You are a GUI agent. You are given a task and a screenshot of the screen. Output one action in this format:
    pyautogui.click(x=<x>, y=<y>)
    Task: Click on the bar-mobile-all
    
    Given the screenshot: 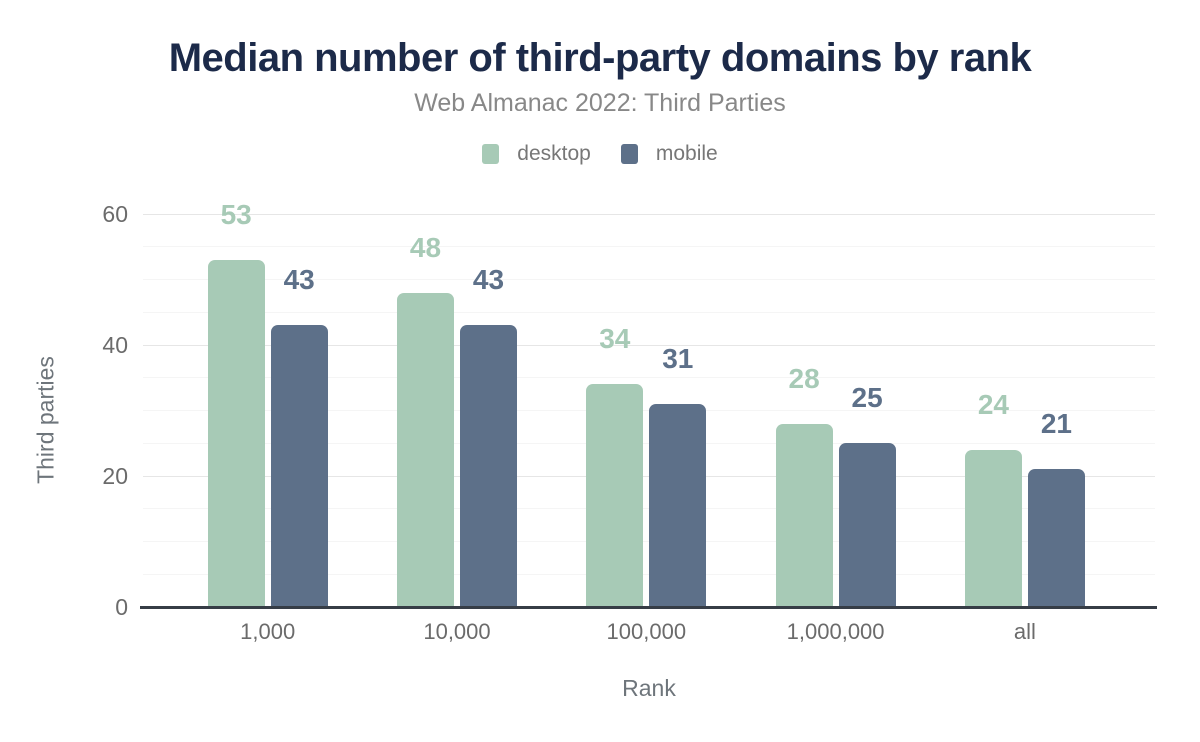 What is the action you would take?
    pyautogui.click(x=1056, y=538)
    